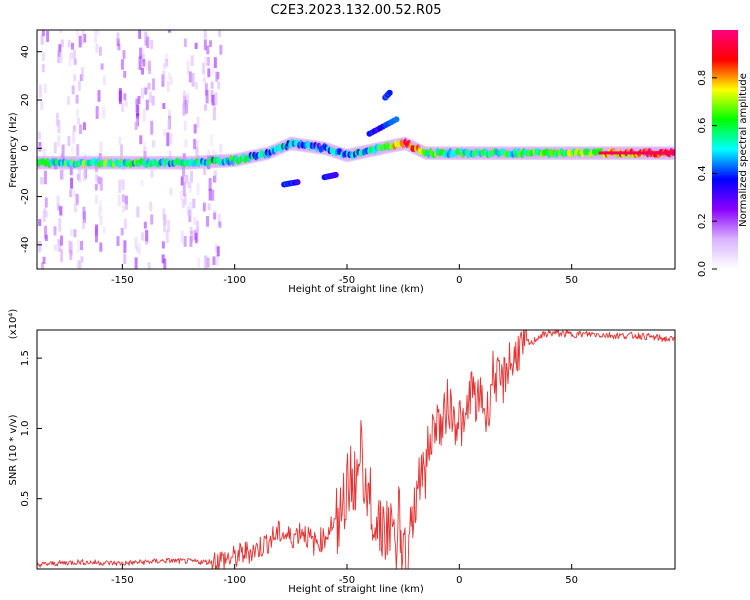 This screenshot has height=600, width=750. I want to click on spectrogram-x-tick-label: 0, so click(459, 280).